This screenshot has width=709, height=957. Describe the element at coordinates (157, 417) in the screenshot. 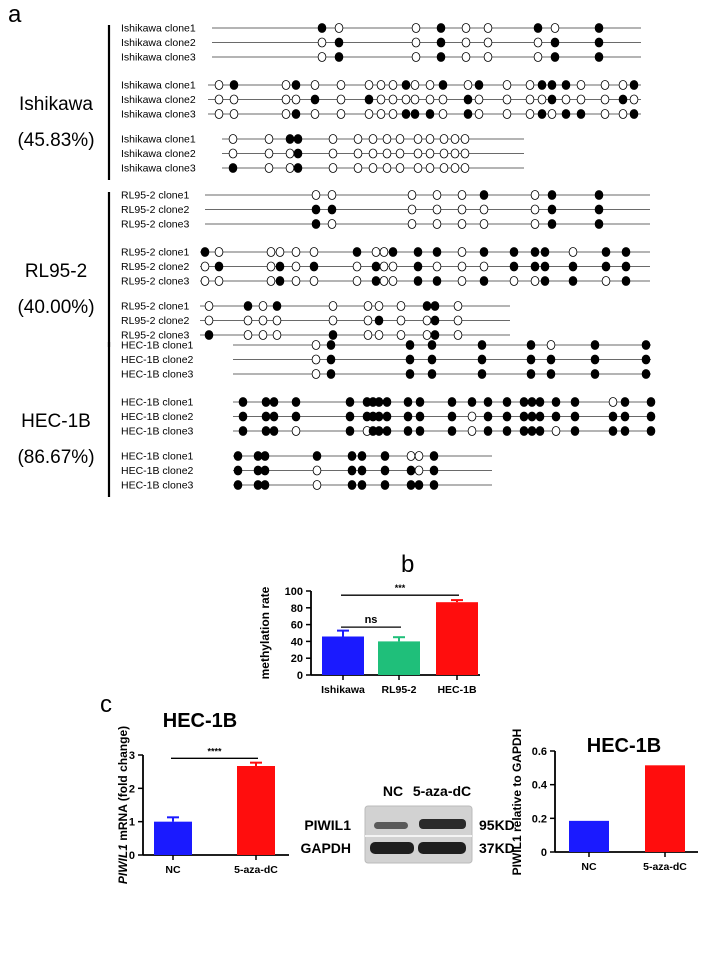

I see `clone-label: HEC-1B clone2` at that location.